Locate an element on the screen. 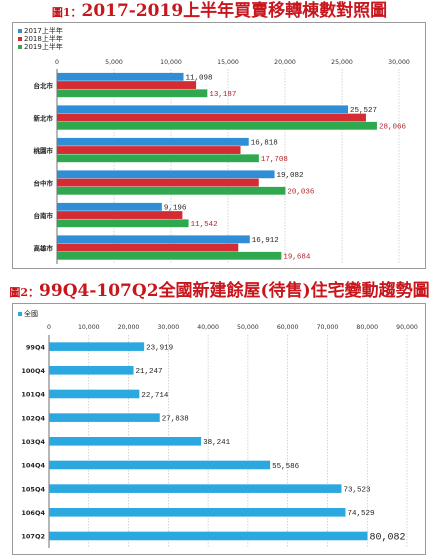 The height and width of the screenshot is (560, 439). chart2-legend-item: 全國 is located at coordinates (28, 314).